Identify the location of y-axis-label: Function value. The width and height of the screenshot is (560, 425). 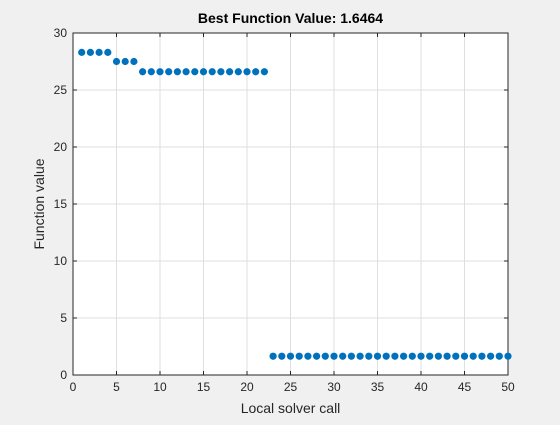
(39, 203).